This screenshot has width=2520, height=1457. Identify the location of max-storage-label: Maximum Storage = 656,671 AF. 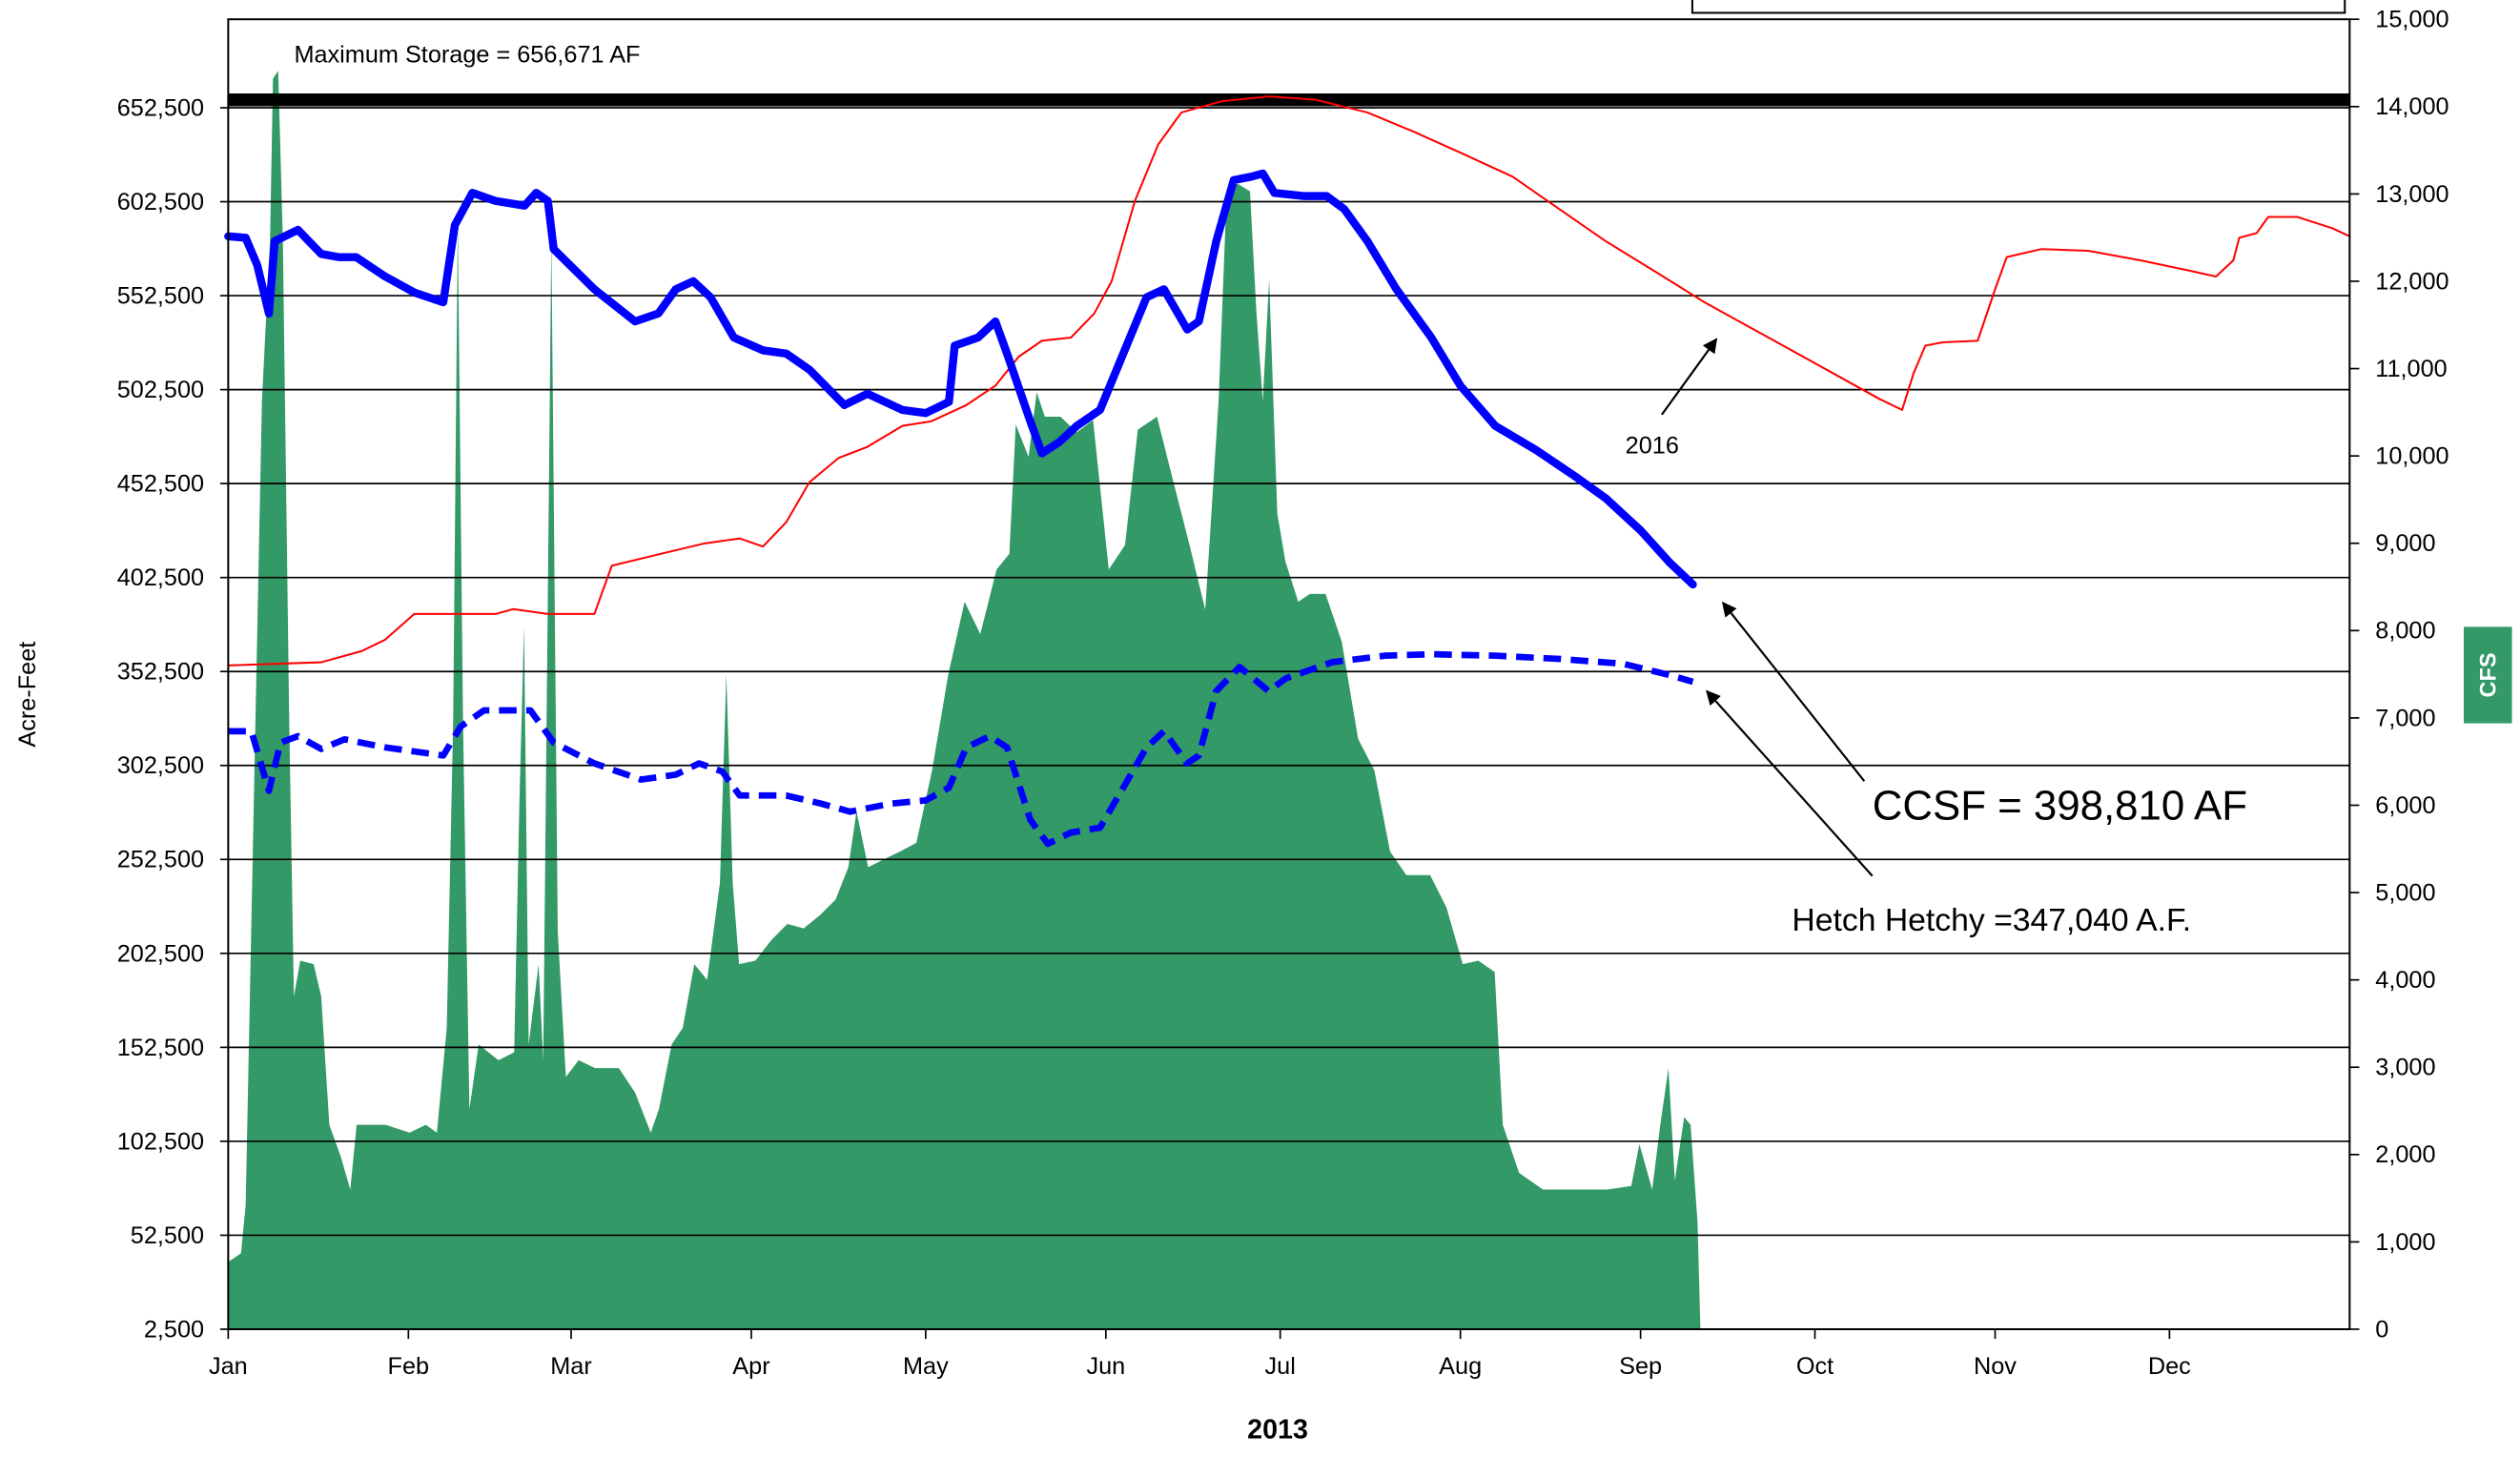
(467, 55).